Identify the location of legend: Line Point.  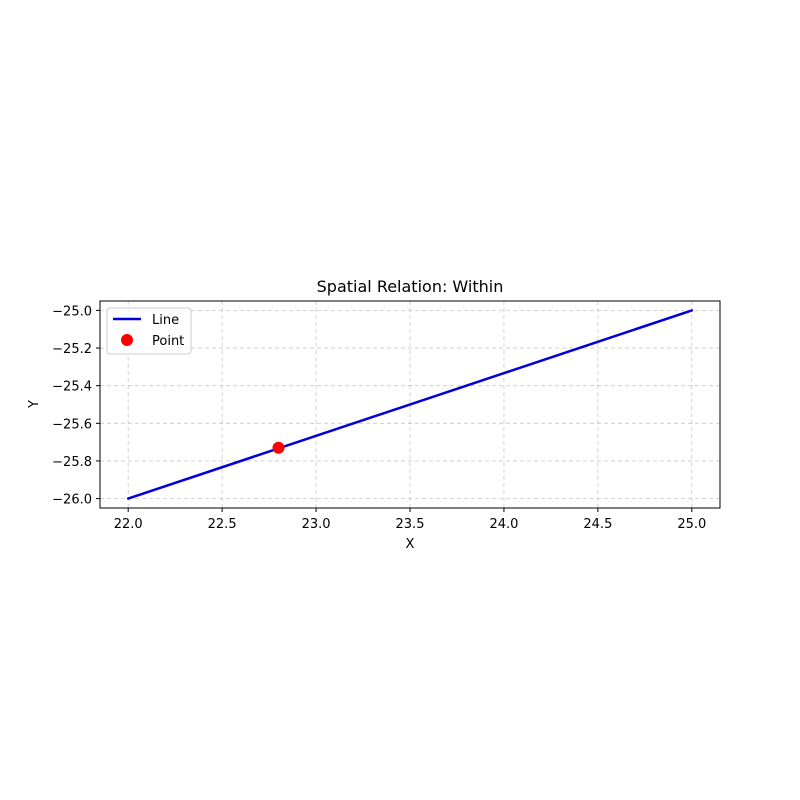
(149, 331).